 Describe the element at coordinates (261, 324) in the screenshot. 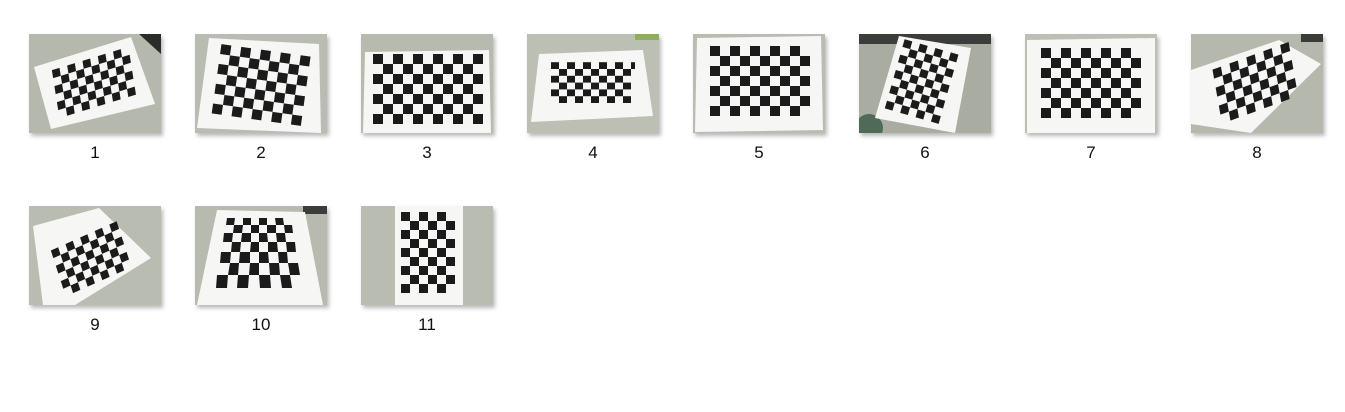

I see `thumbnail-label: 10` at that location.